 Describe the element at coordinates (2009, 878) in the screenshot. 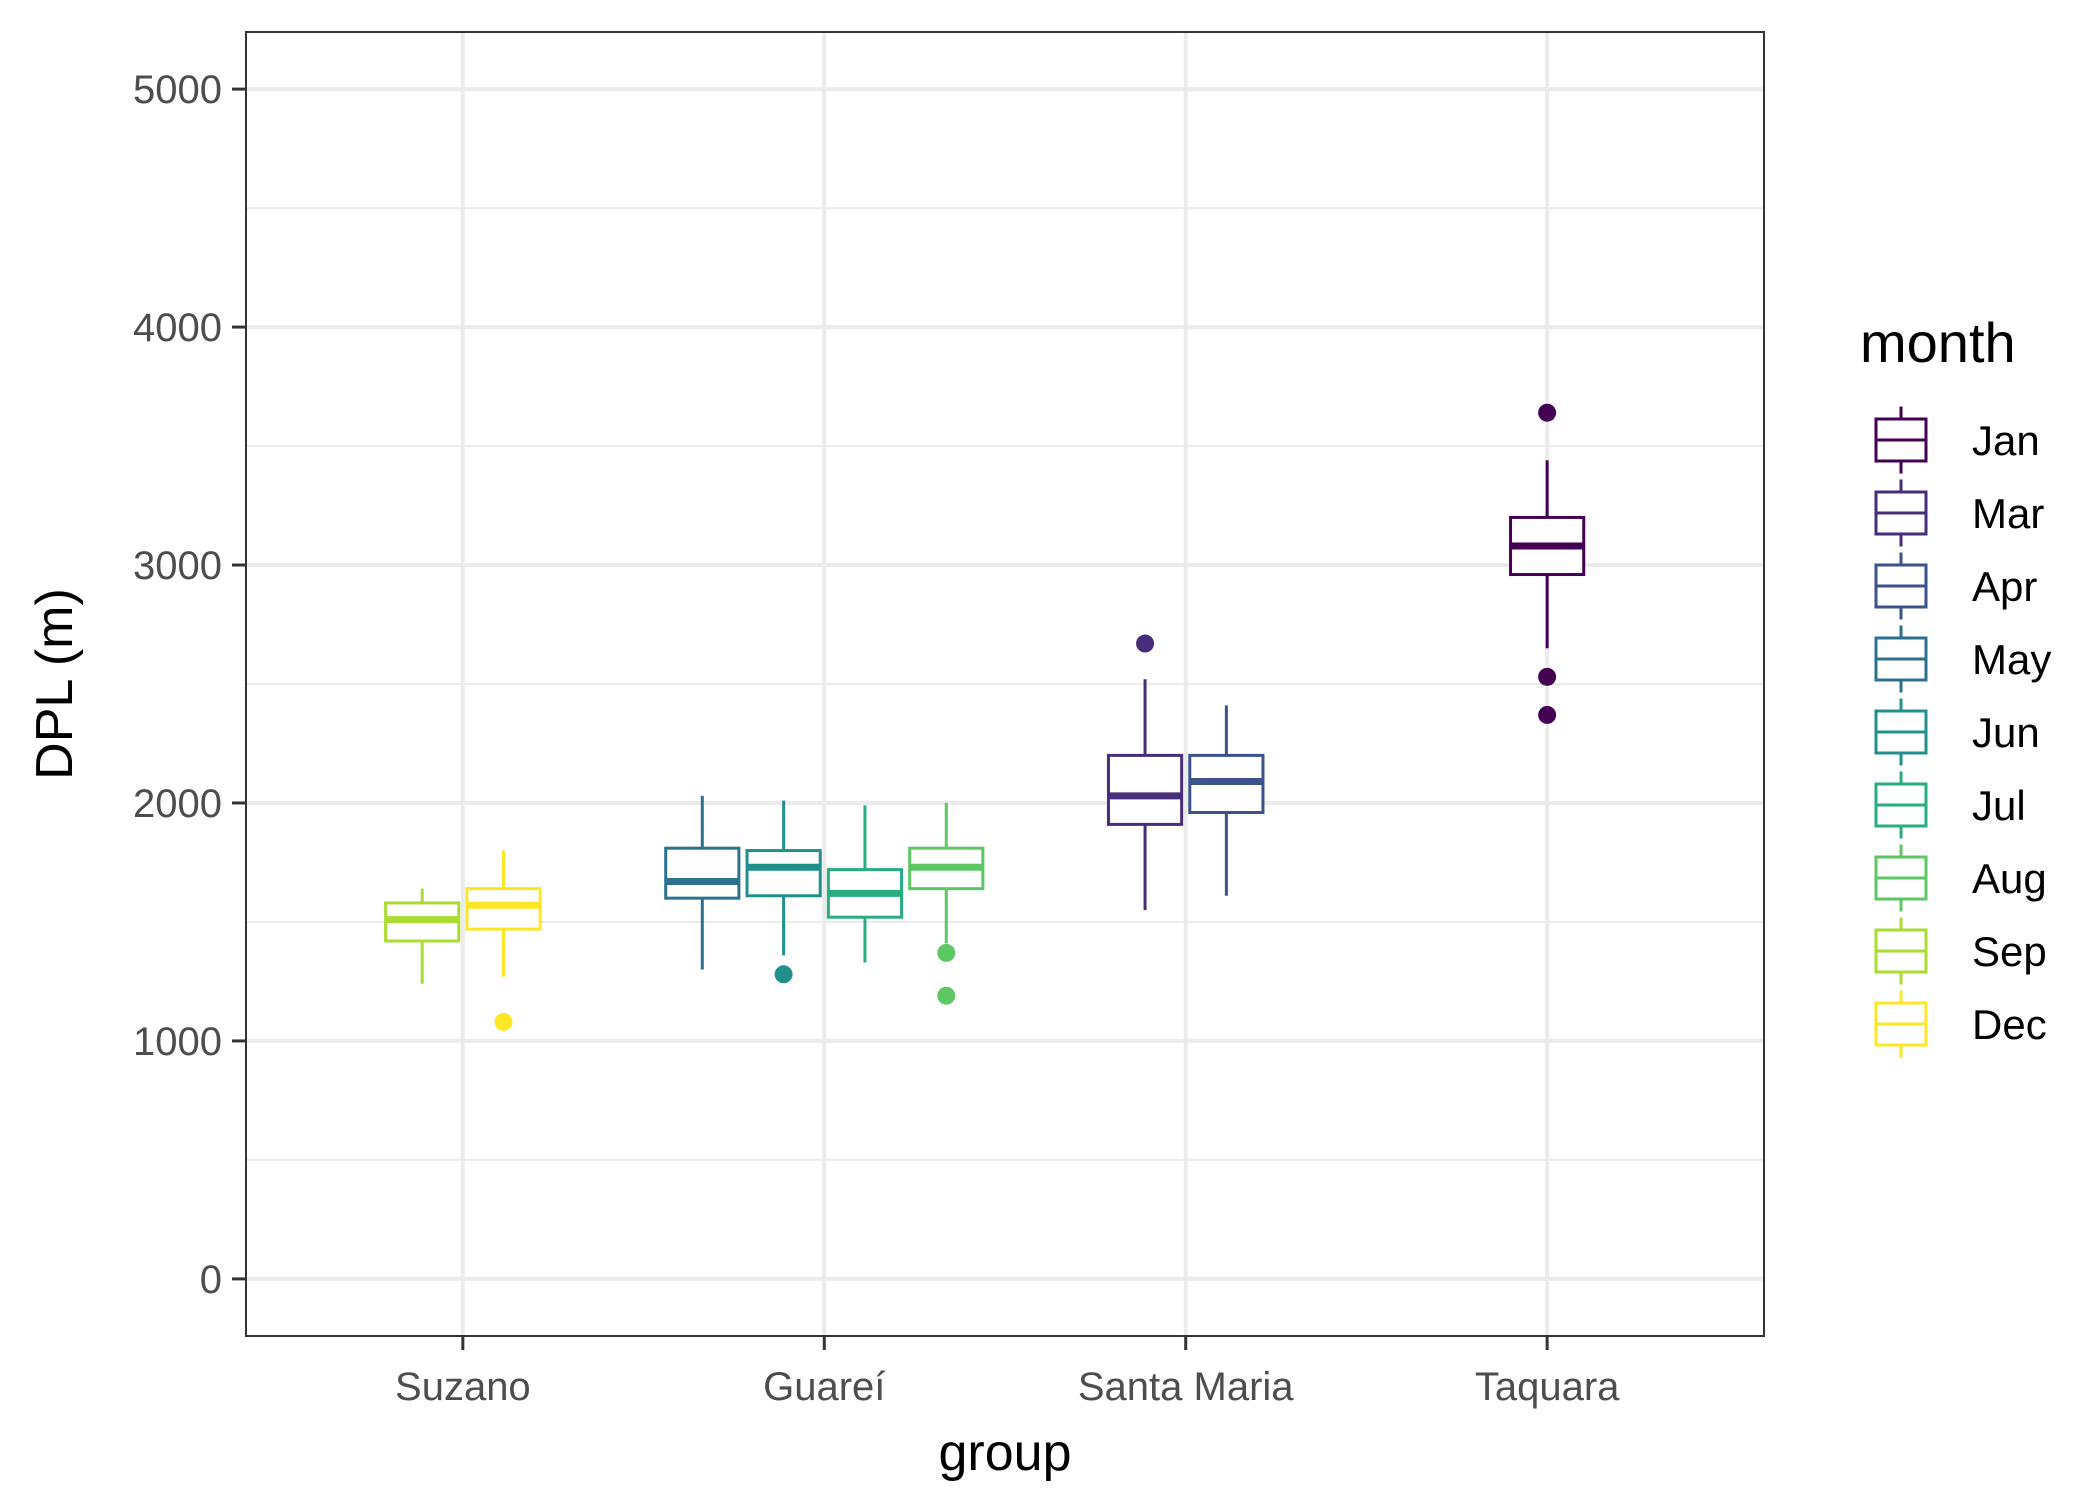

I see `legend-label: Aug` at that location.